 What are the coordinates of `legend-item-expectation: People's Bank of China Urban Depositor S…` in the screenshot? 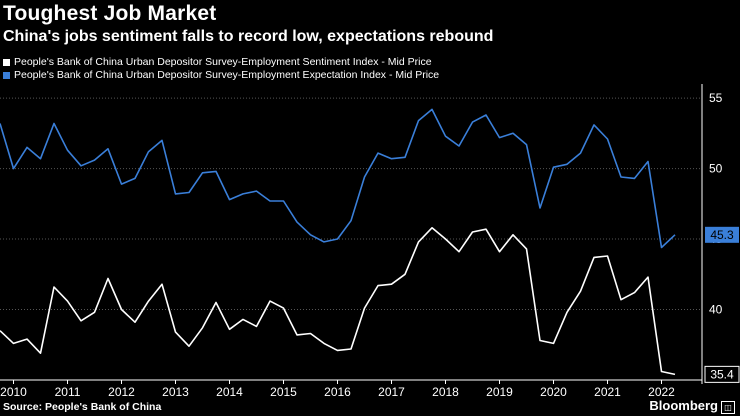 It's located at (221, 75).